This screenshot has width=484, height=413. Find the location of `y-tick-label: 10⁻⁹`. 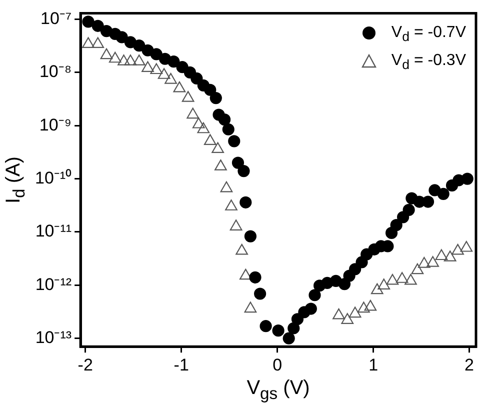

y-tick-label: 10⁻⁹ is located at coordinates (55, 124).